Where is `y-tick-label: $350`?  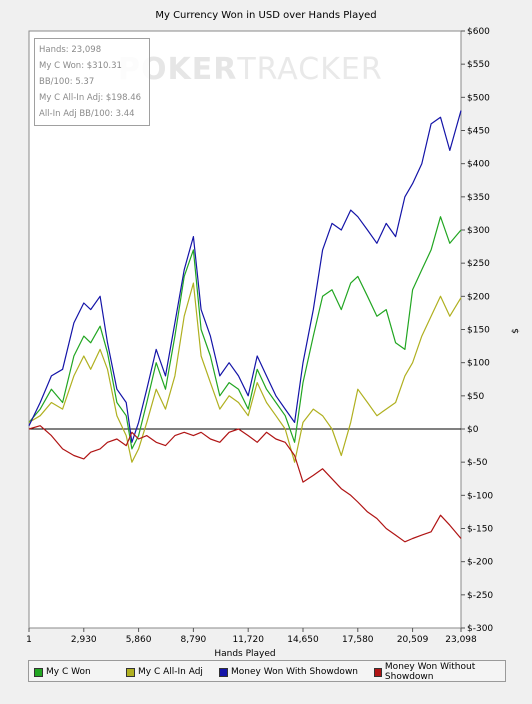
y-tick-label: $350 is located at coordinates (478, 198).